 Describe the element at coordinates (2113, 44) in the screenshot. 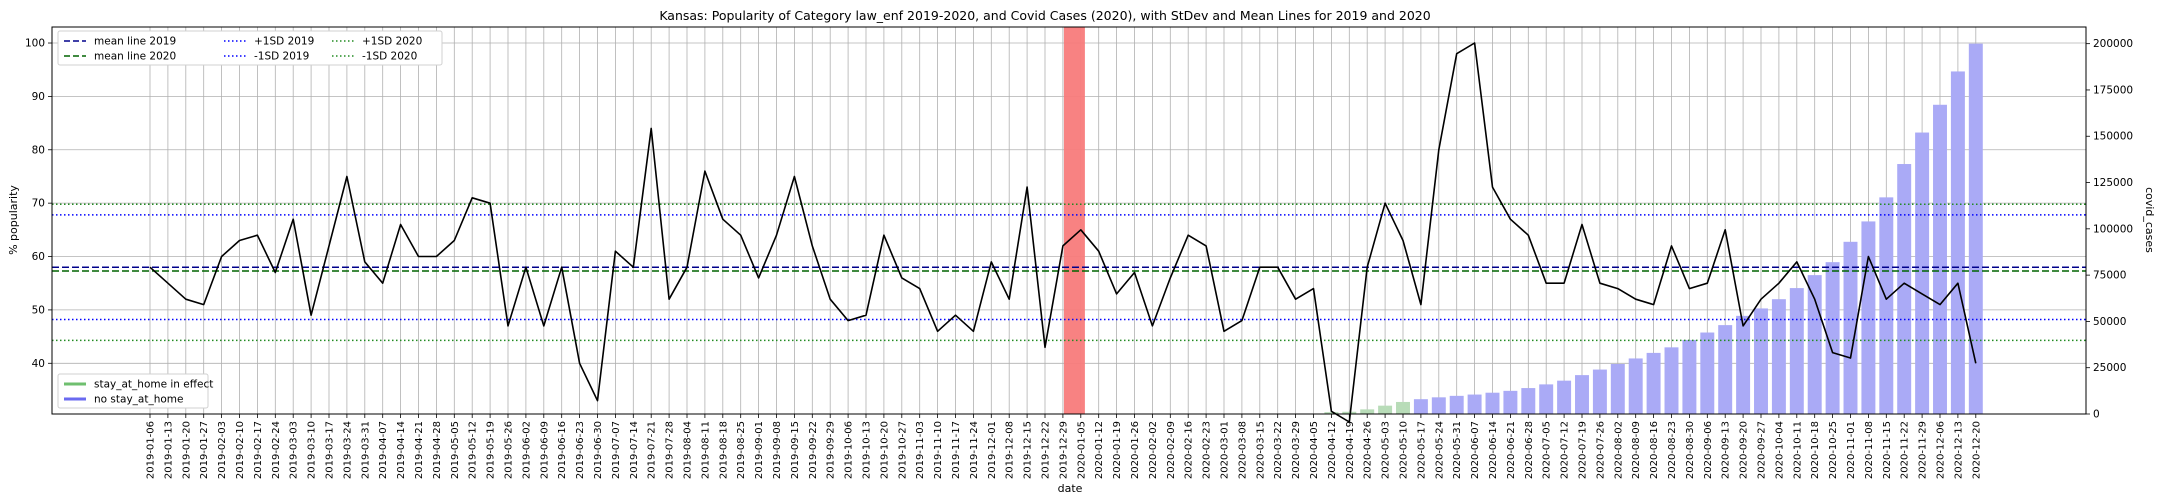

I see `y2-tick-label: 200000` at that location.